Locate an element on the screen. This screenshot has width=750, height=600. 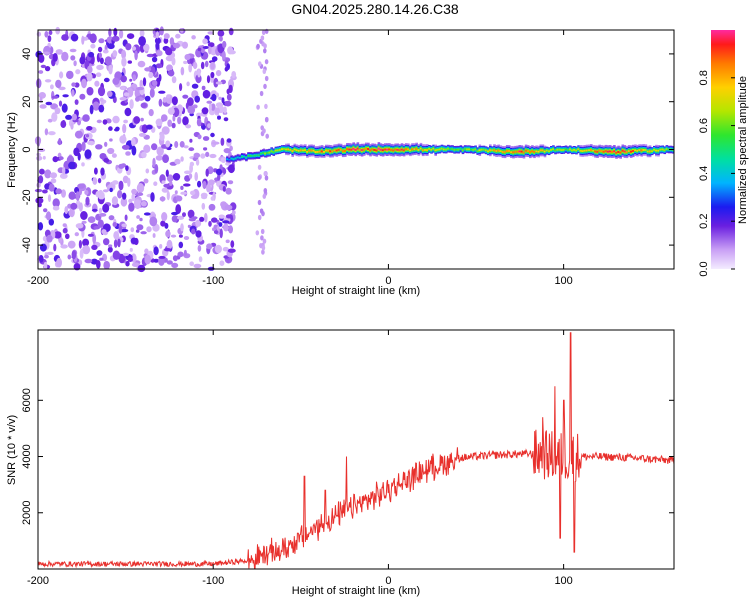
y-tick-label: 20 is located at coordinates (27, 102).